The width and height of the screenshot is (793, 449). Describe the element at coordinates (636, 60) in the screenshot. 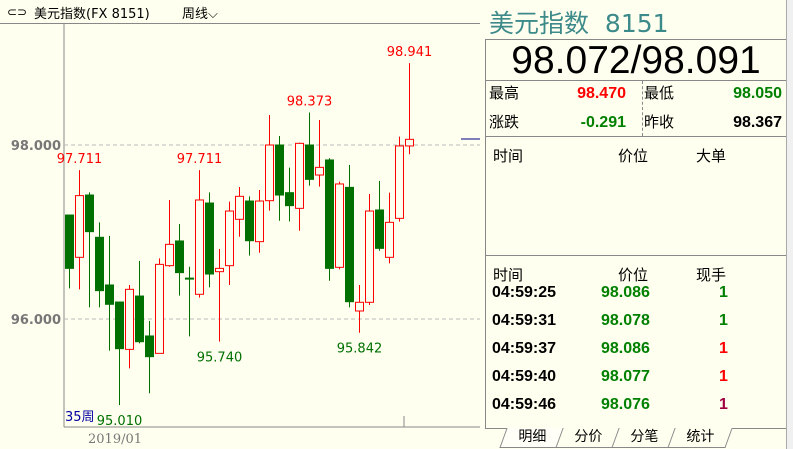

I see `bid-ask-price: 98.072/98.091` at that location.